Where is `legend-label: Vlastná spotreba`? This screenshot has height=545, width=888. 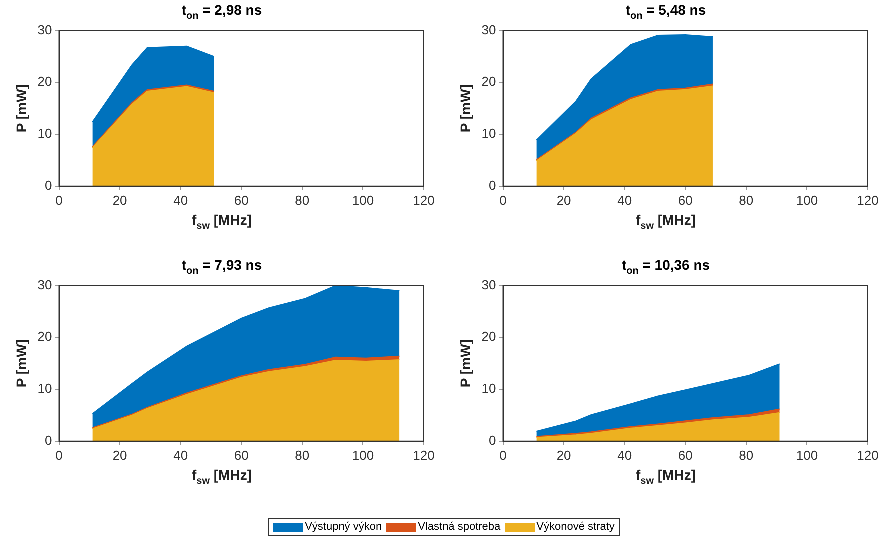
legend-label: Vlastná spotreba is located at coordinates (459, 527).